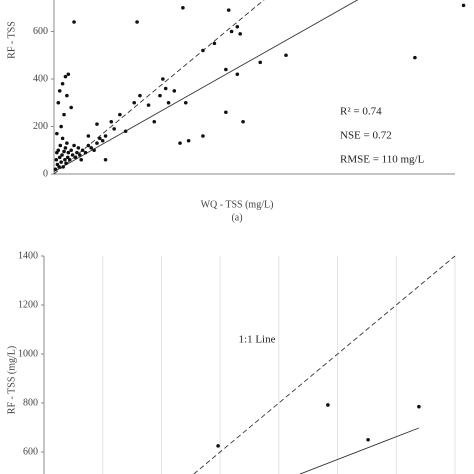  I want to click on x-tick-label: 1200, so click(398, 185).